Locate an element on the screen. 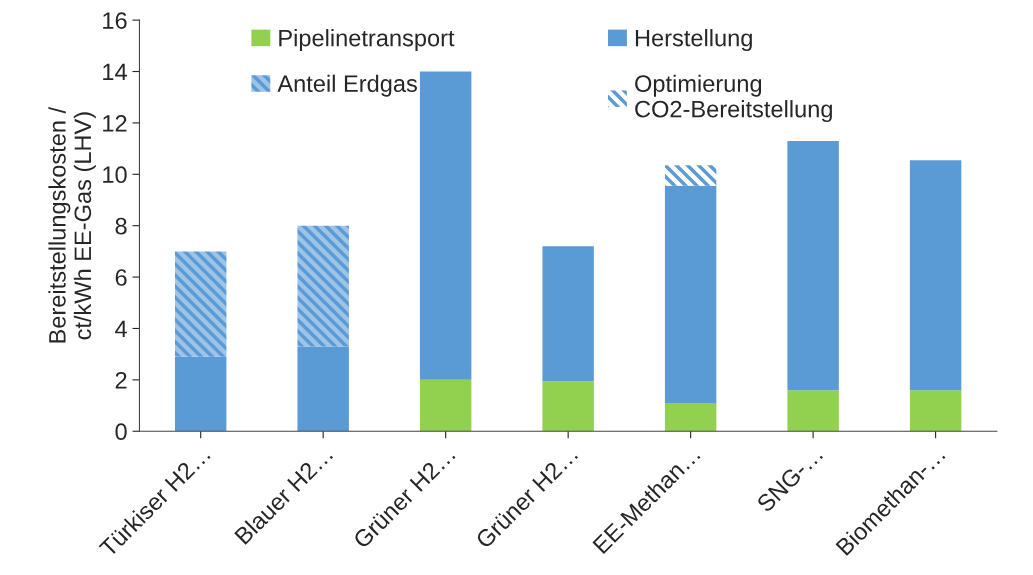  y-tick-label: 2 is located at coordinates (121, 380).